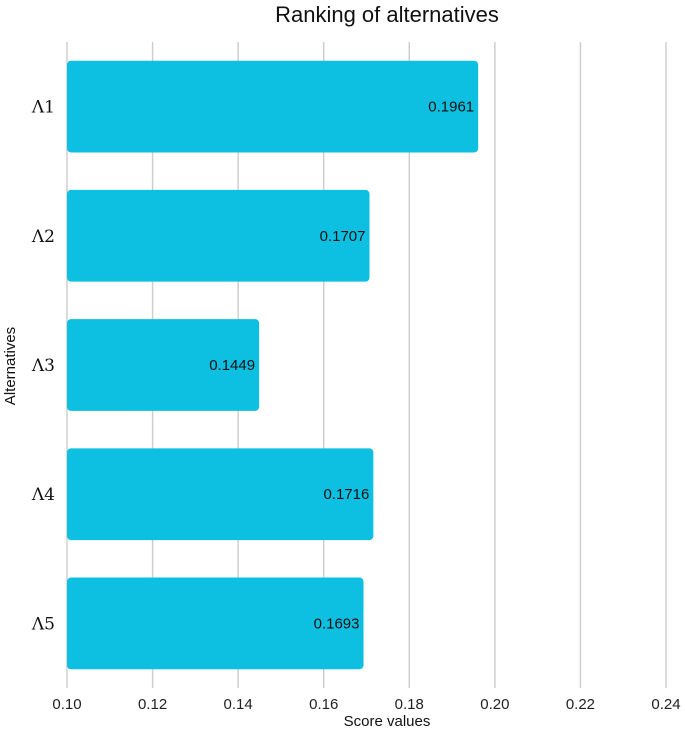  Describe the element at coordinates (387, 721) in the screenshot. I see `x-axis-label: Score values` at that location.